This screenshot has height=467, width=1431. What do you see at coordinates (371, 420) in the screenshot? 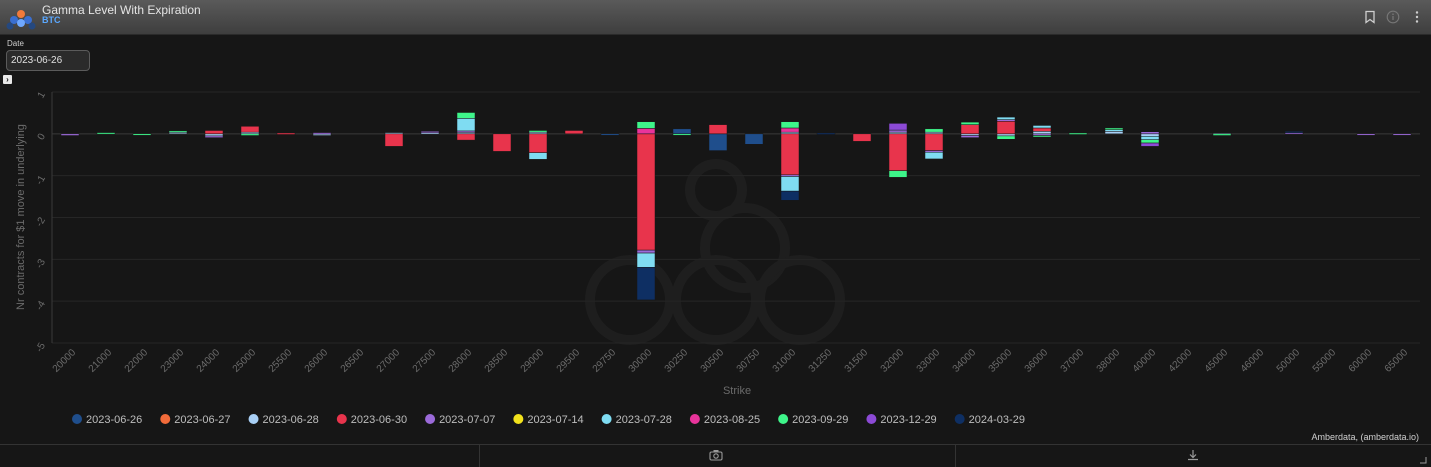
I see `legend-item: 2023-06-30` at bounding box center [371, 420].